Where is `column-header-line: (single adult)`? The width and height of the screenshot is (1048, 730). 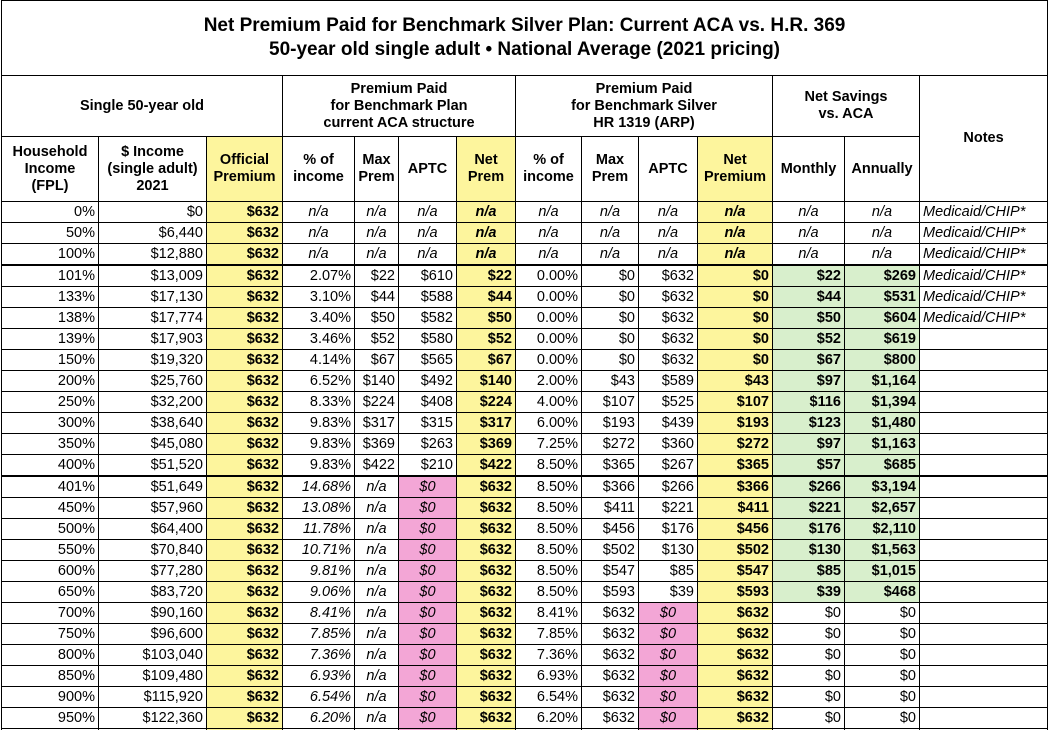
column-header-line: (single adult) is located at coordinates (152, 168).